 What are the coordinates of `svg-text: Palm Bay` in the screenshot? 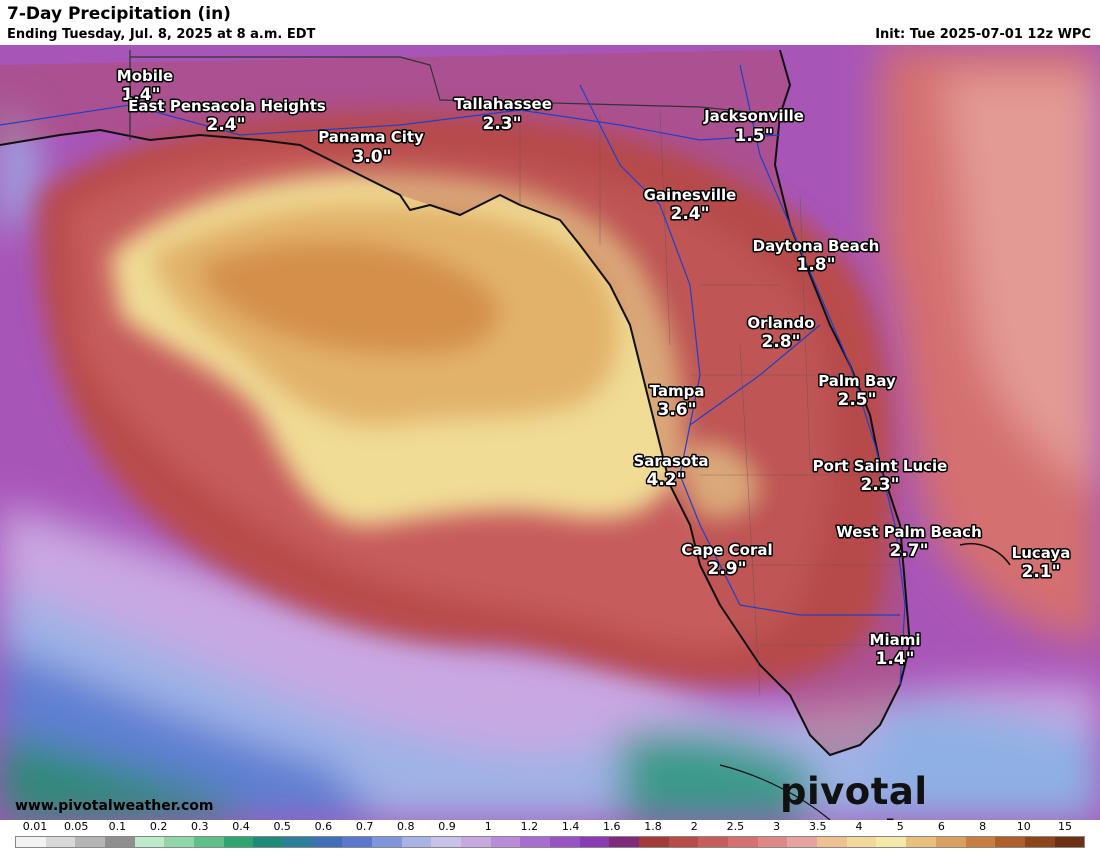 It's located at (857, 381).